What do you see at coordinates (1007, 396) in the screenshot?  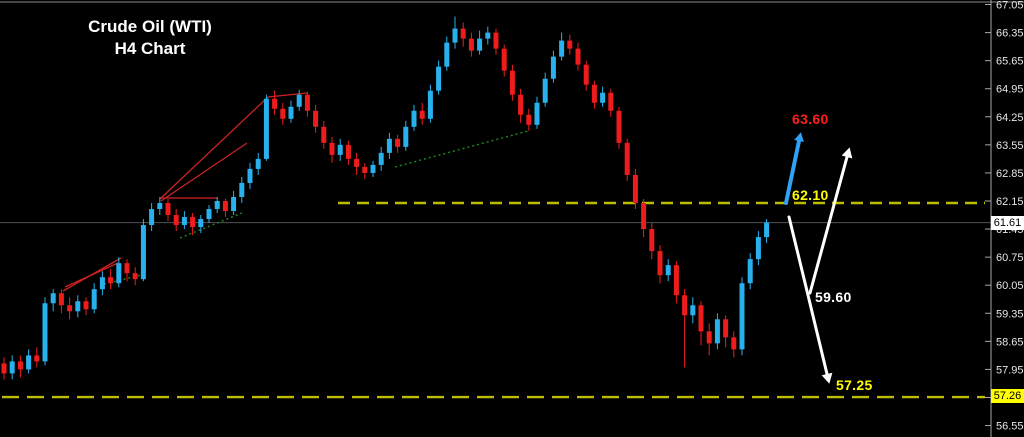 I see `support-price-tag: 57.26` at bounding box center [1007, 396].